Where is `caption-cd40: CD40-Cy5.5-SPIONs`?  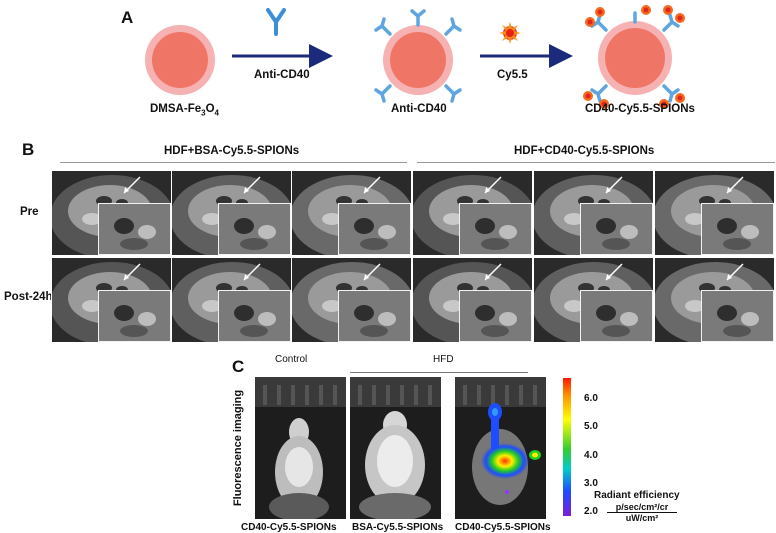 caption-cd40: CD40-Cy5.5-SPIONs is located at coordinates (503, 527).